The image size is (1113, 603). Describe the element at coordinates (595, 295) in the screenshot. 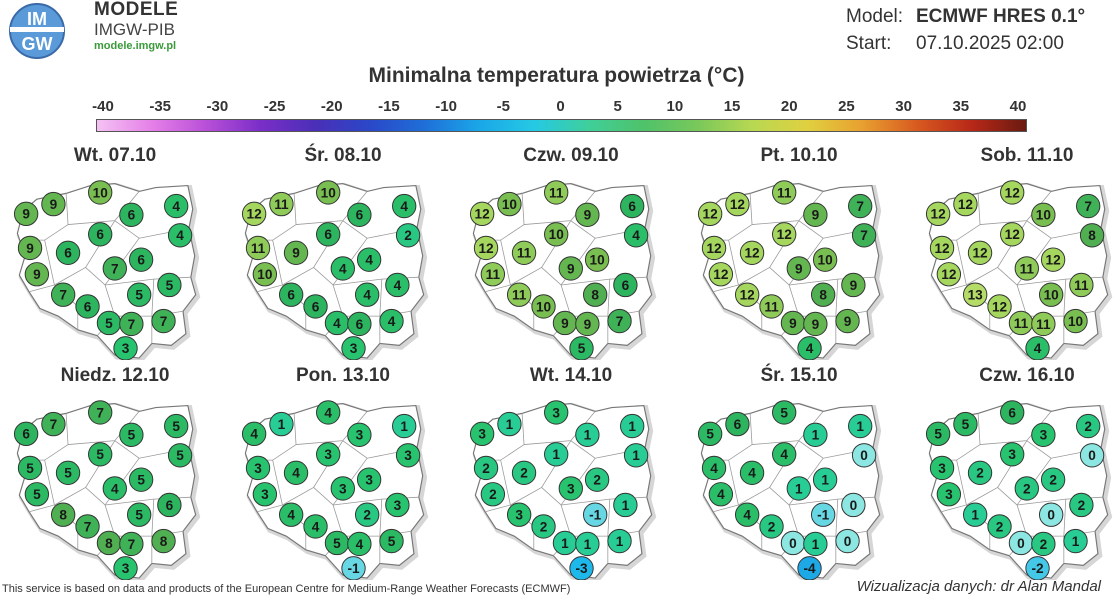

I see `station-temperature: 8` at that location.